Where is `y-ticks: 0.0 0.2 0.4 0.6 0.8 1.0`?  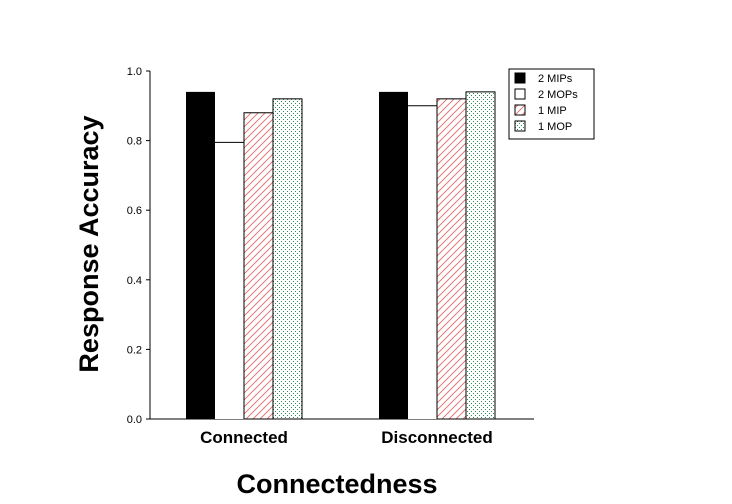
y-ticks: 0.0 0.2 0.4 0.6 0.8 1.0 is located at coordinates (138, 246).